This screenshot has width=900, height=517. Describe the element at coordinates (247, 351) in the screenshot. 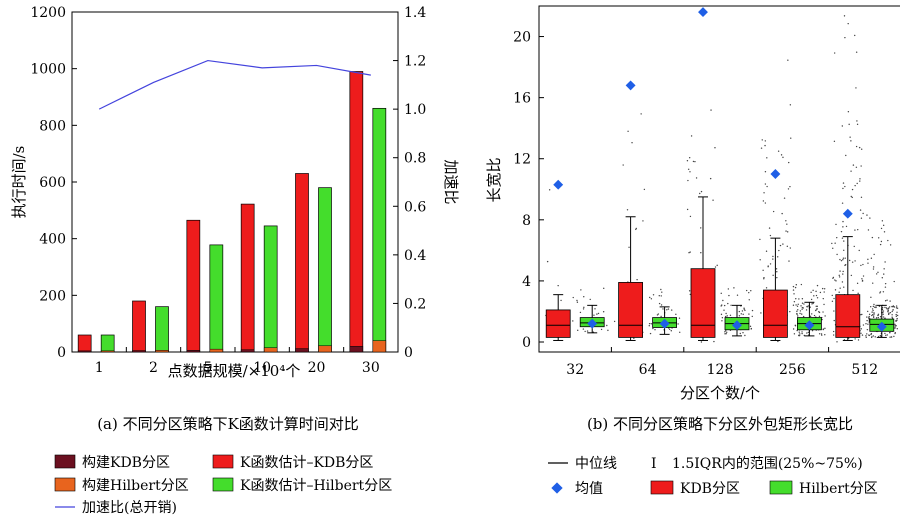

I see `bar-build-kdb` at that location.